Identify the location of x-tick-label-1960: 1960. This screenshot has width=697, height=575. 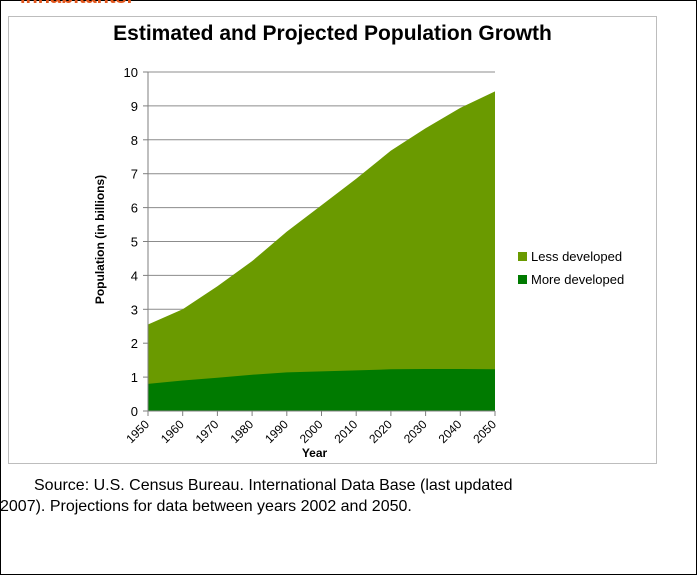
(172, 431).